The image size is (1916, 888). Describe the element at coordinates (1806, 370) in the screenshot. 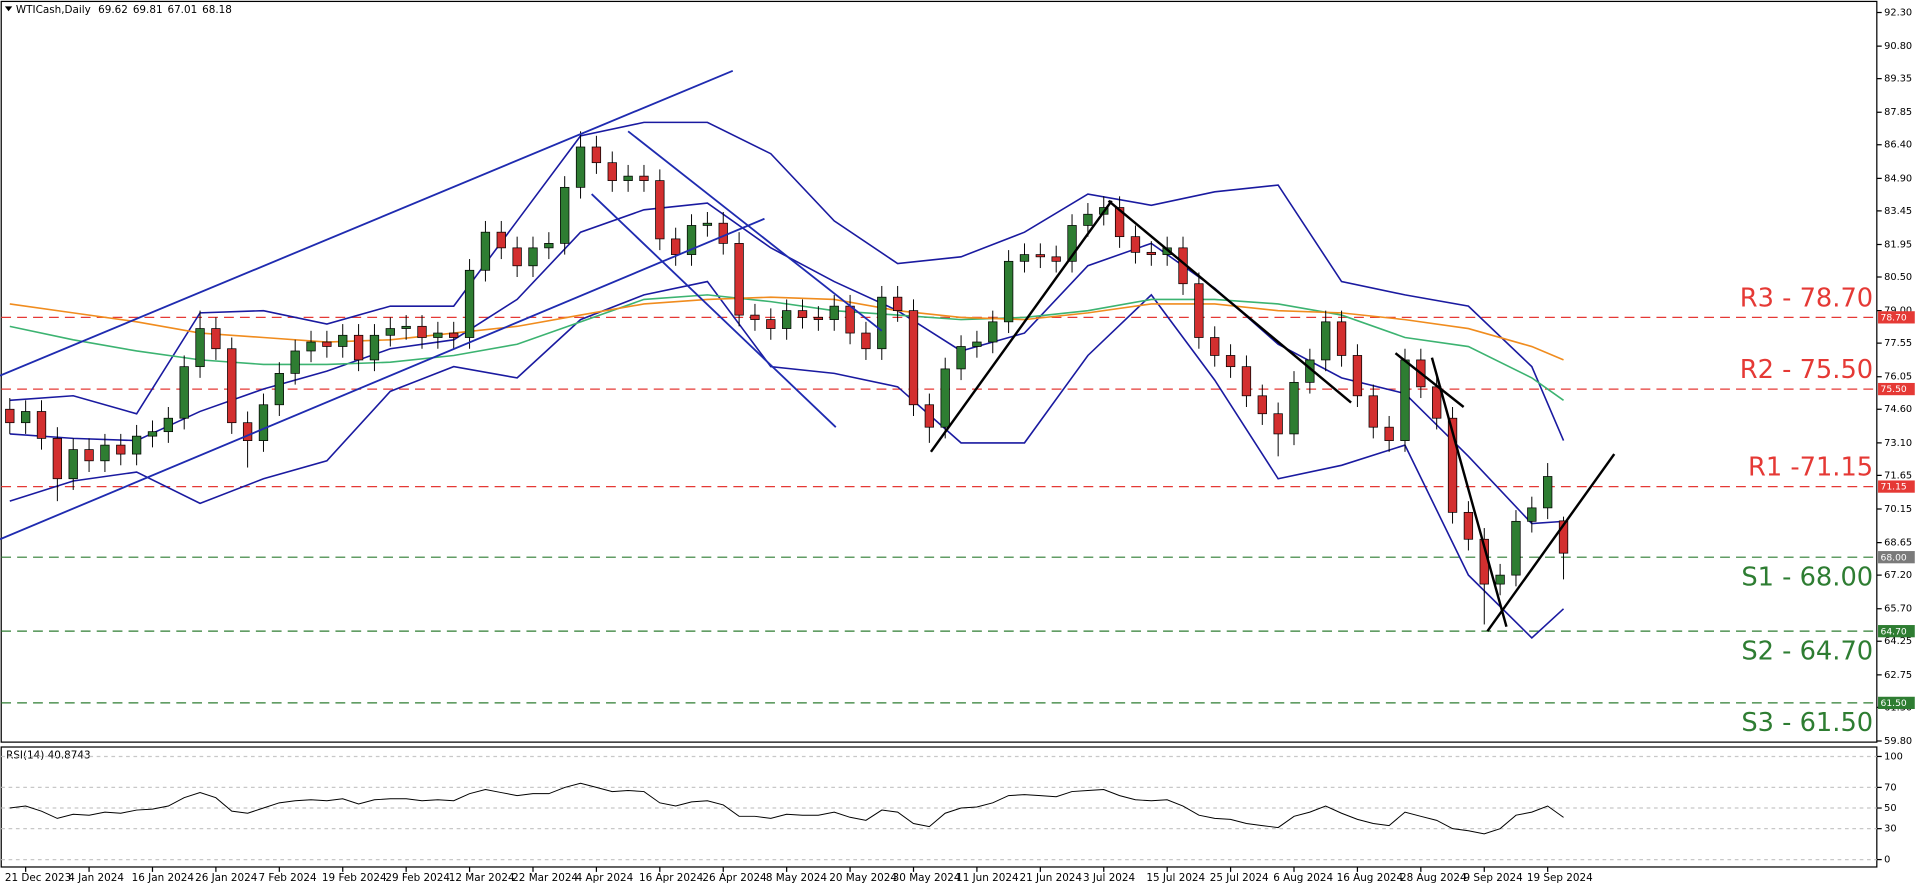

I see `level-label: R2 - 75.50` at that location.